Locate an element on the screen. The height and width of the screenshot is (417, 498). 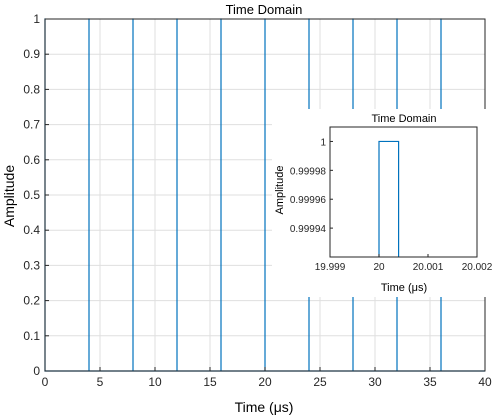
inset-x-tick-label: 19.999 is located at coordinates (330, 267).